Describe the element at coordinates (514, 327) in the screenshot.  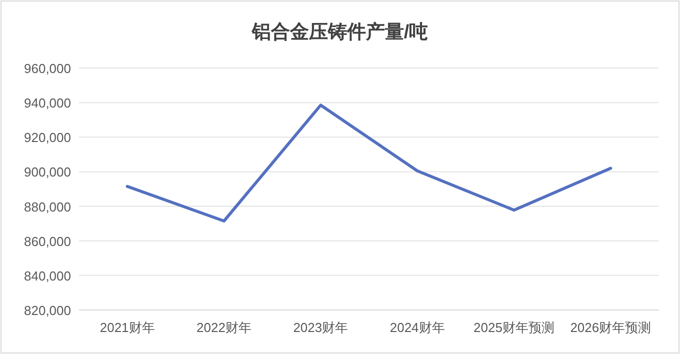
I see `x-tick-label: 2025财年预测` at that location.